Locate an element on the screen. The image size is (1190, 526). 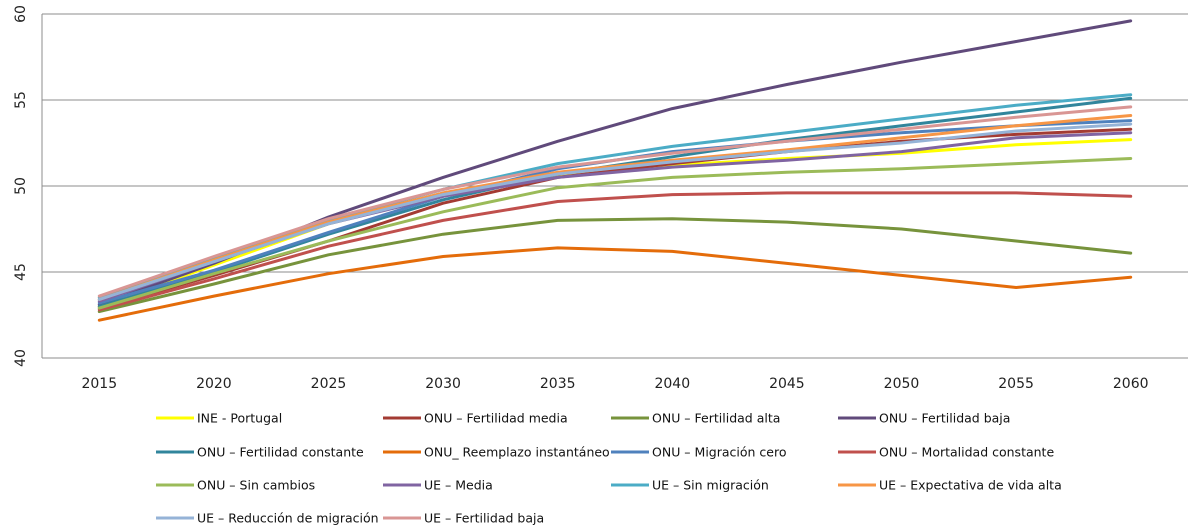
y-tick-label: 45 is located at coordinates (21, 272).